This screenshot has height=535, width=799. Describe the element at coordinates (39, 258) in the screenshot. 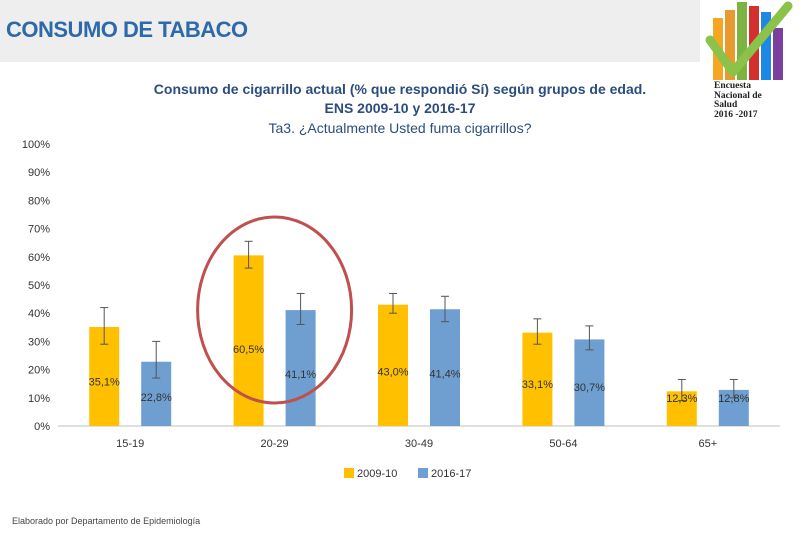

I see `y-tick-label: 60%` at that location.